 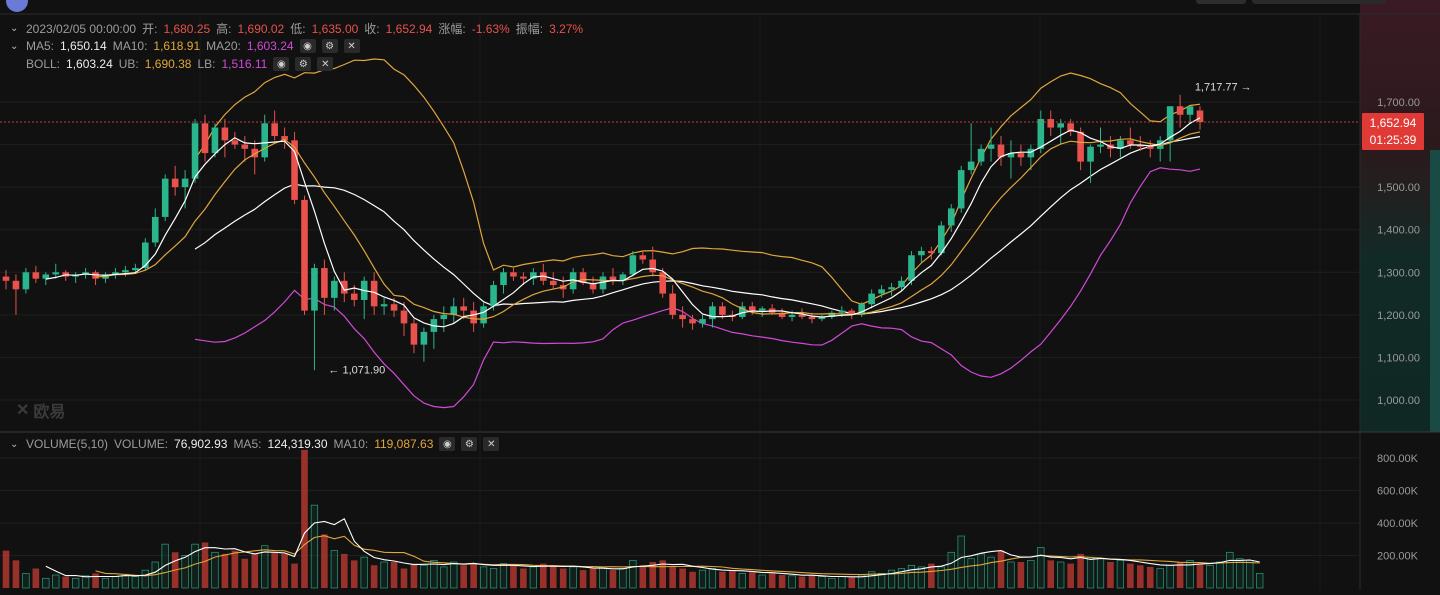 What do you see at coordinates (351, 46) in the screenshot?
I see `close-icon: ✕` at bounding box center [351, 46].